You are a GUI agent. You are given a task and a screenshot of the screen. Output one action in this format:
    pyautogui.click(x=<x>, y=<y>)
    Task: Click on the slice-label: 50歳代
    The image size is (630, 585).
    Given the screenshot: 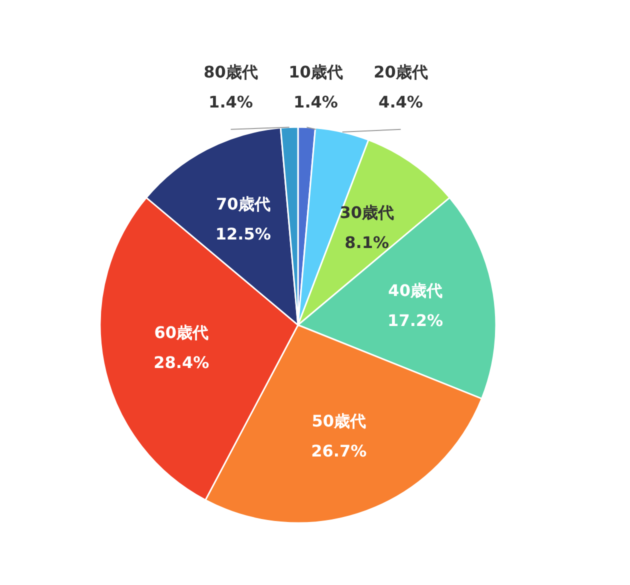 What is the action you would take?
    pyautogui.click(x=339, y=421)
    